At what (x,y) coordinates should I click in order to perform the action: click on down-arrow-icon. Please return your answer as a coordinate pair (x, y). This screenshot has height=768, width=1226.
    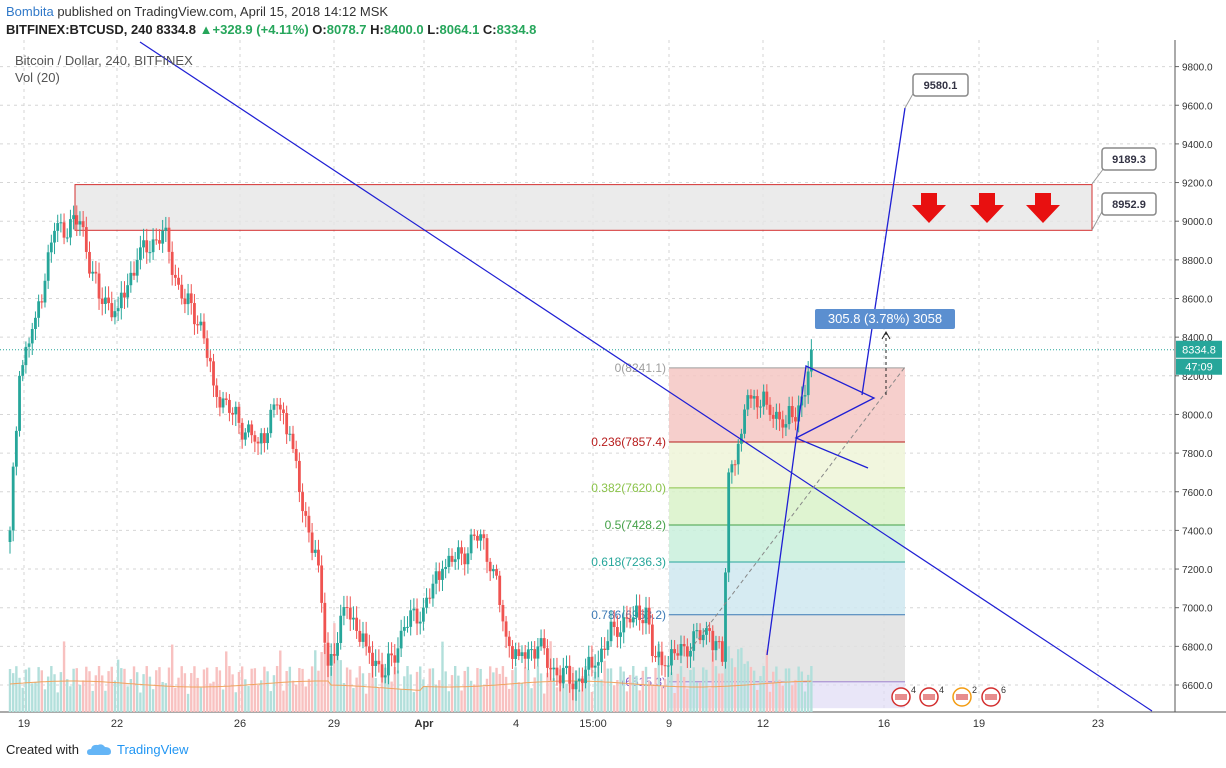
    Looking at the image, I should click on (987, 208).